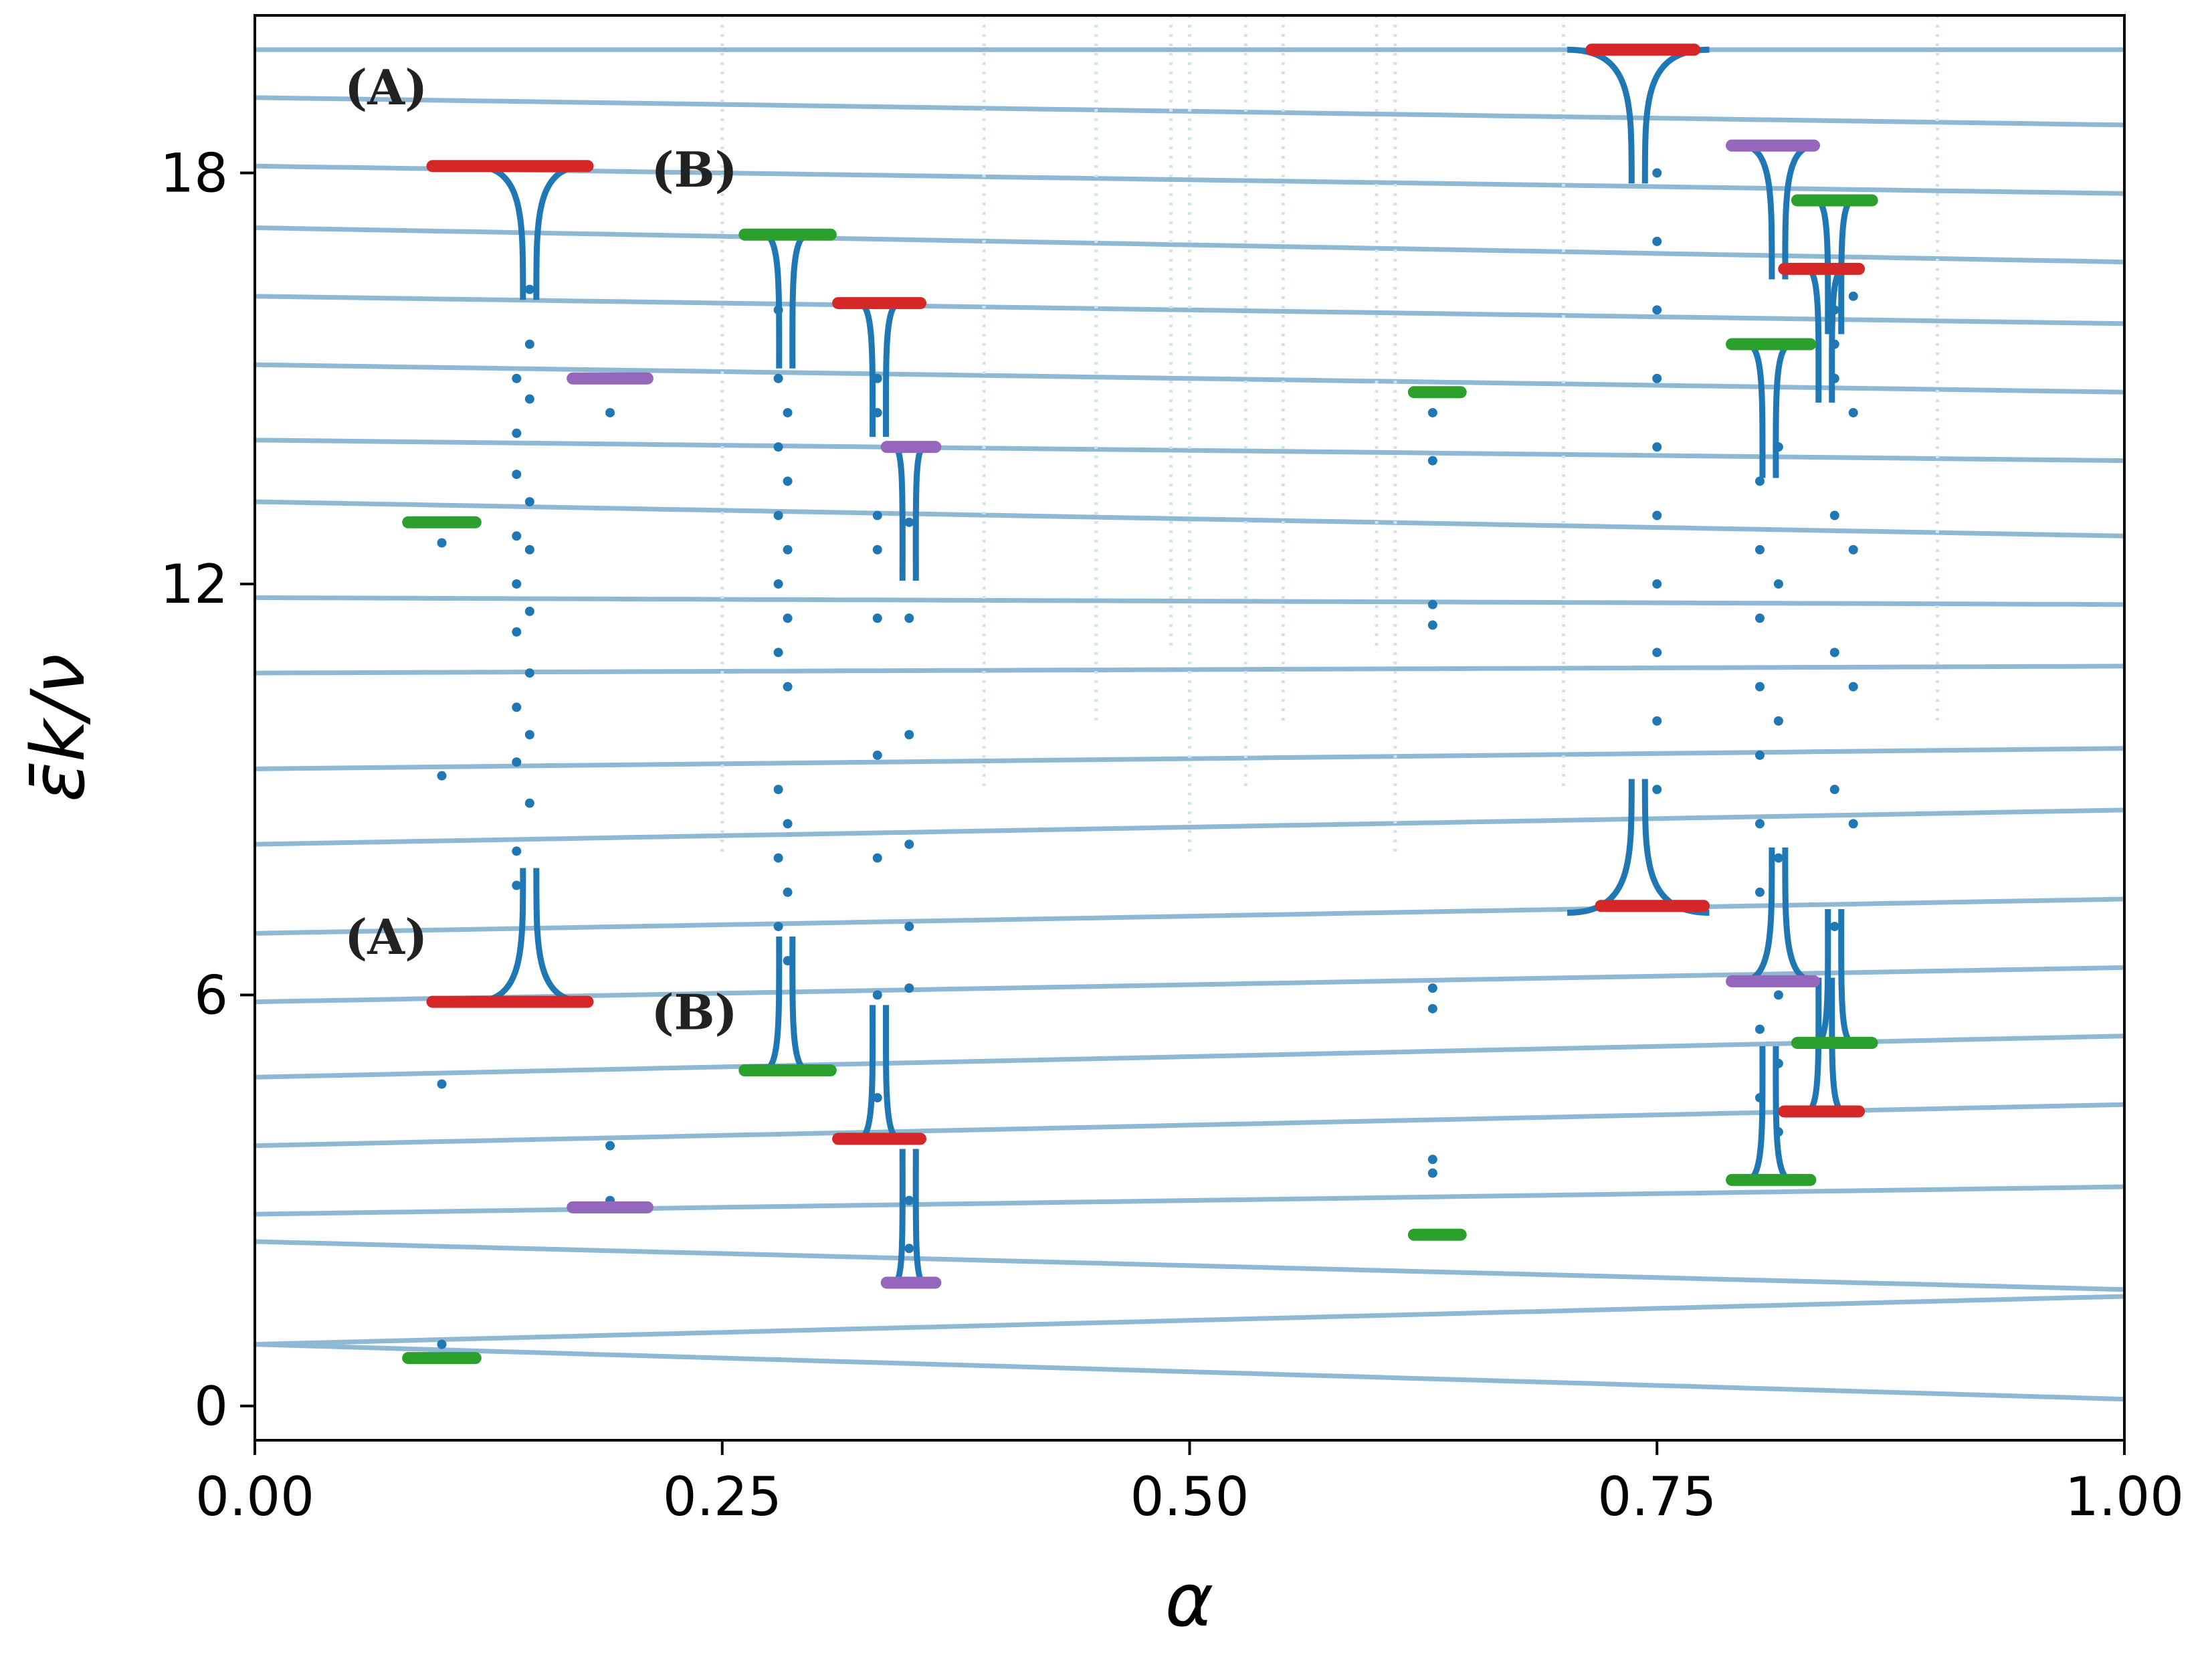 This screenshot has width=2212, height=1659. What do you see at coordinates (385, 936) in the screenshot?
I see `annotation-label-1: (A)` at bounding box center [385, 936].